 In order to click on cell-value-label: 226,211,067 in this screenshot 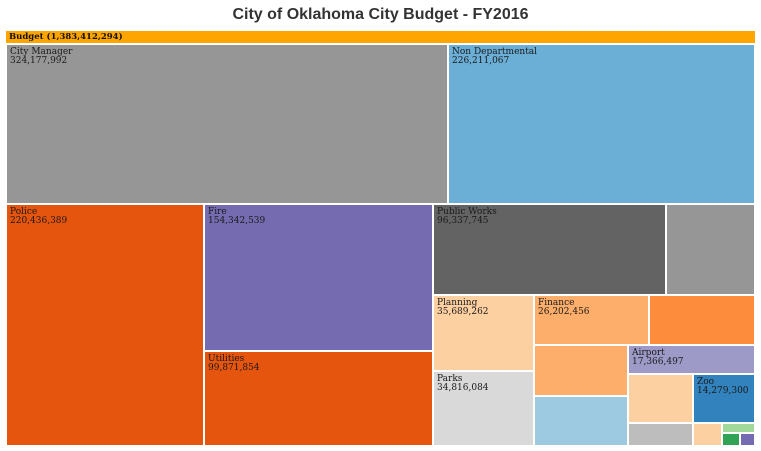, I will do `click(481, 61)`.